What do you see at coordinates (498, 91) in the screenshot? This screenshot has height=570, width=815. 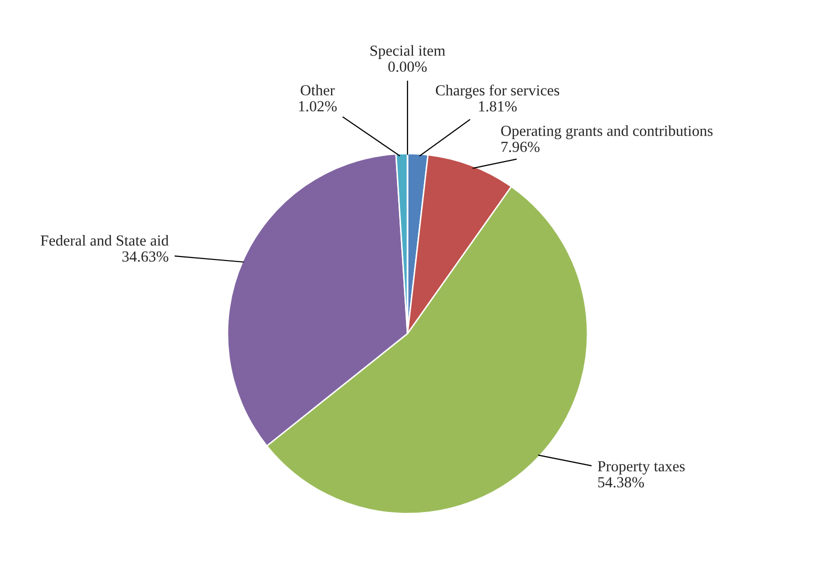 I see `slice-label: Charges for services` at bounding box center [498, 91].